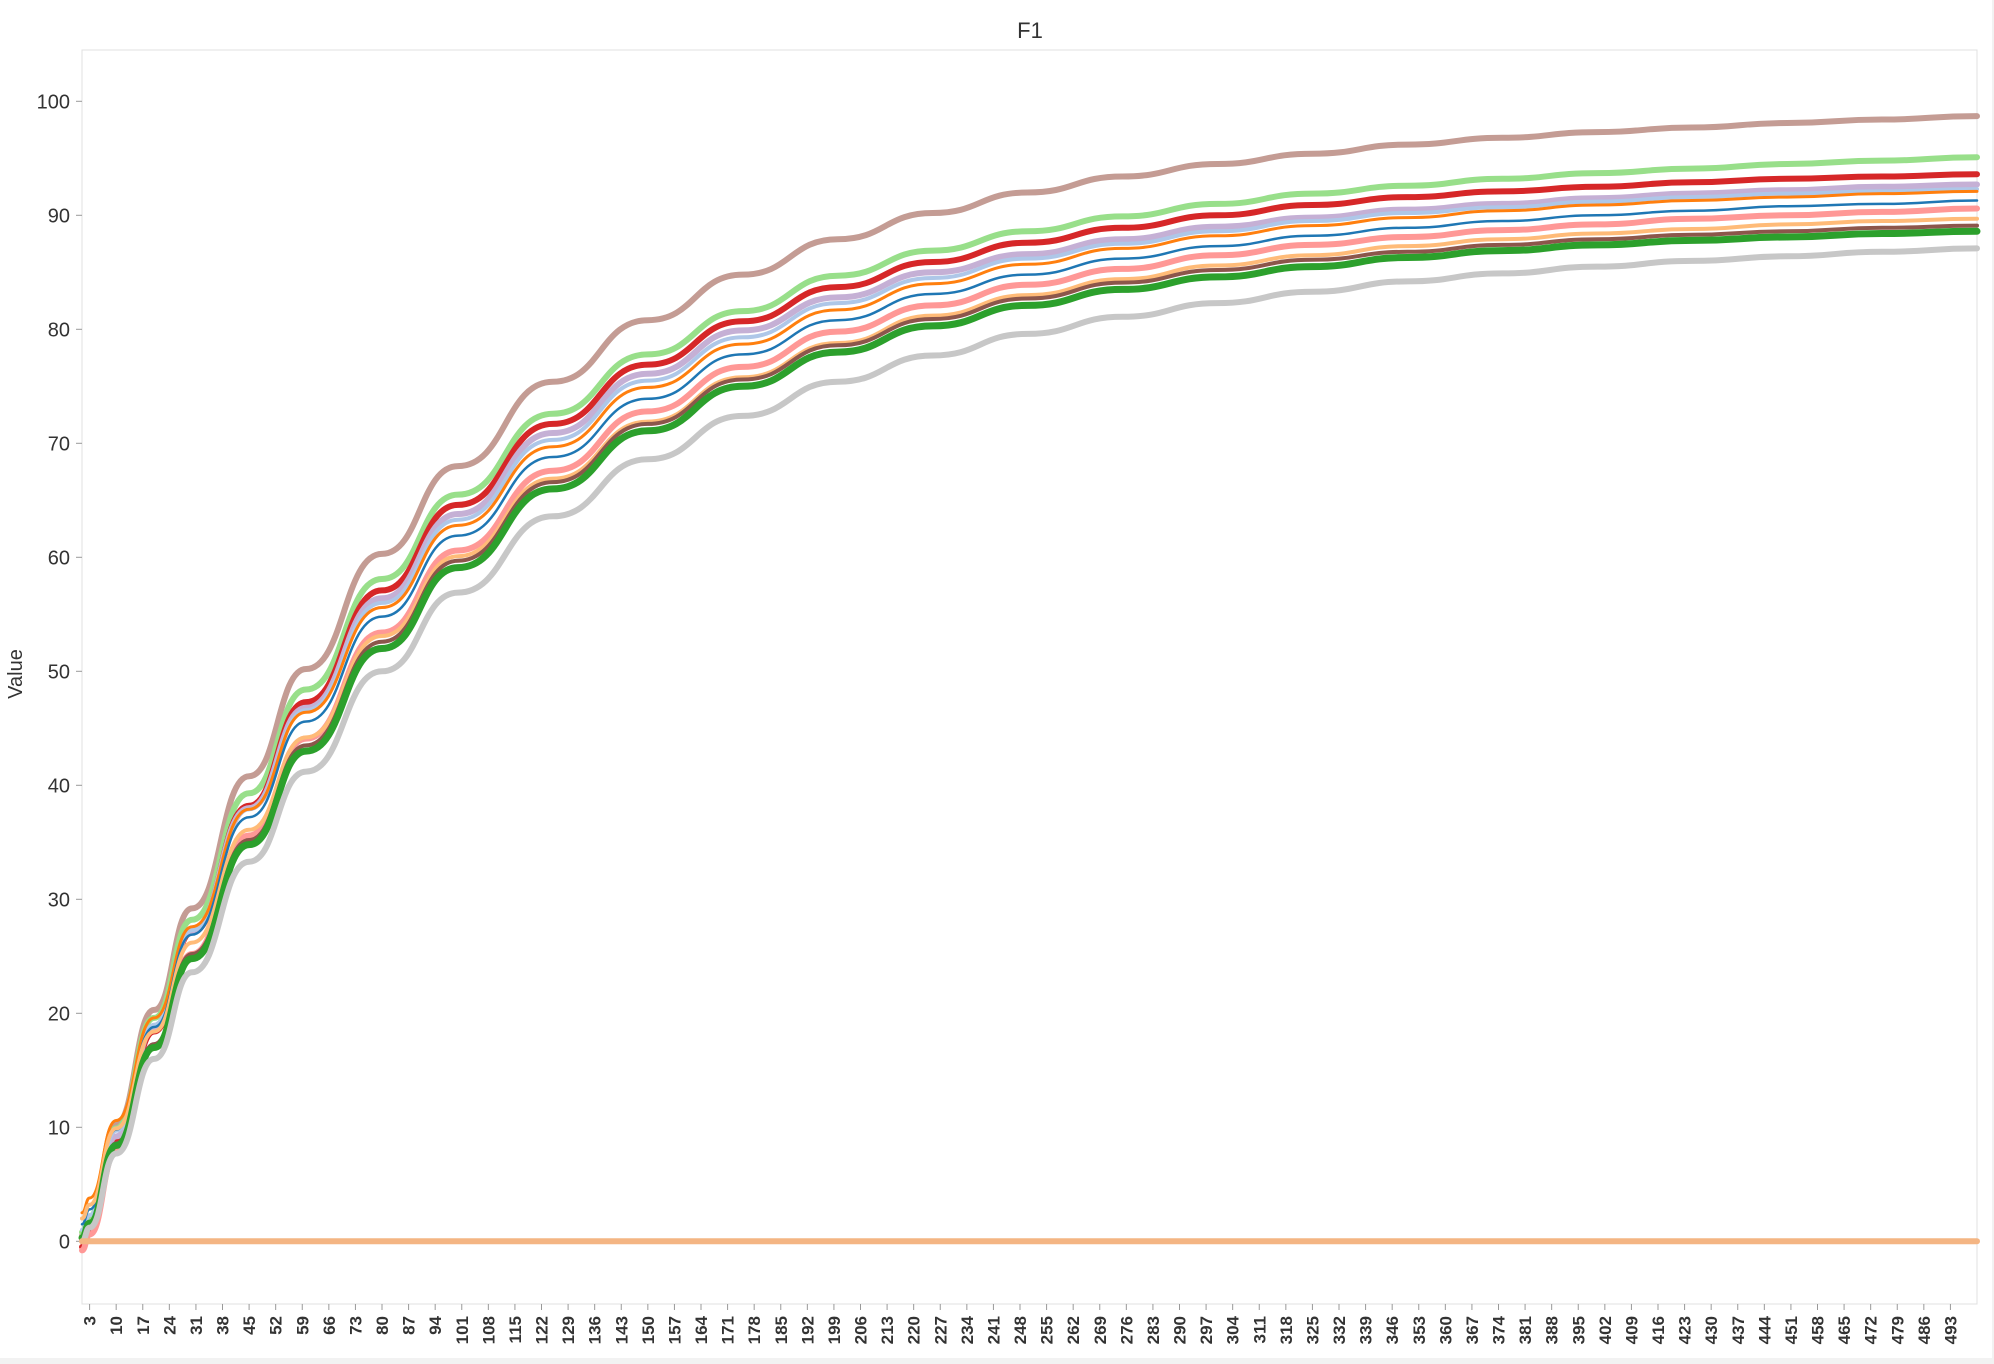 The height and width of the screenshot is (1364, 1994). Describe the element at coordinates (1233, 1329) in the screenshot. I see `x-tick-label: 304` at that location.